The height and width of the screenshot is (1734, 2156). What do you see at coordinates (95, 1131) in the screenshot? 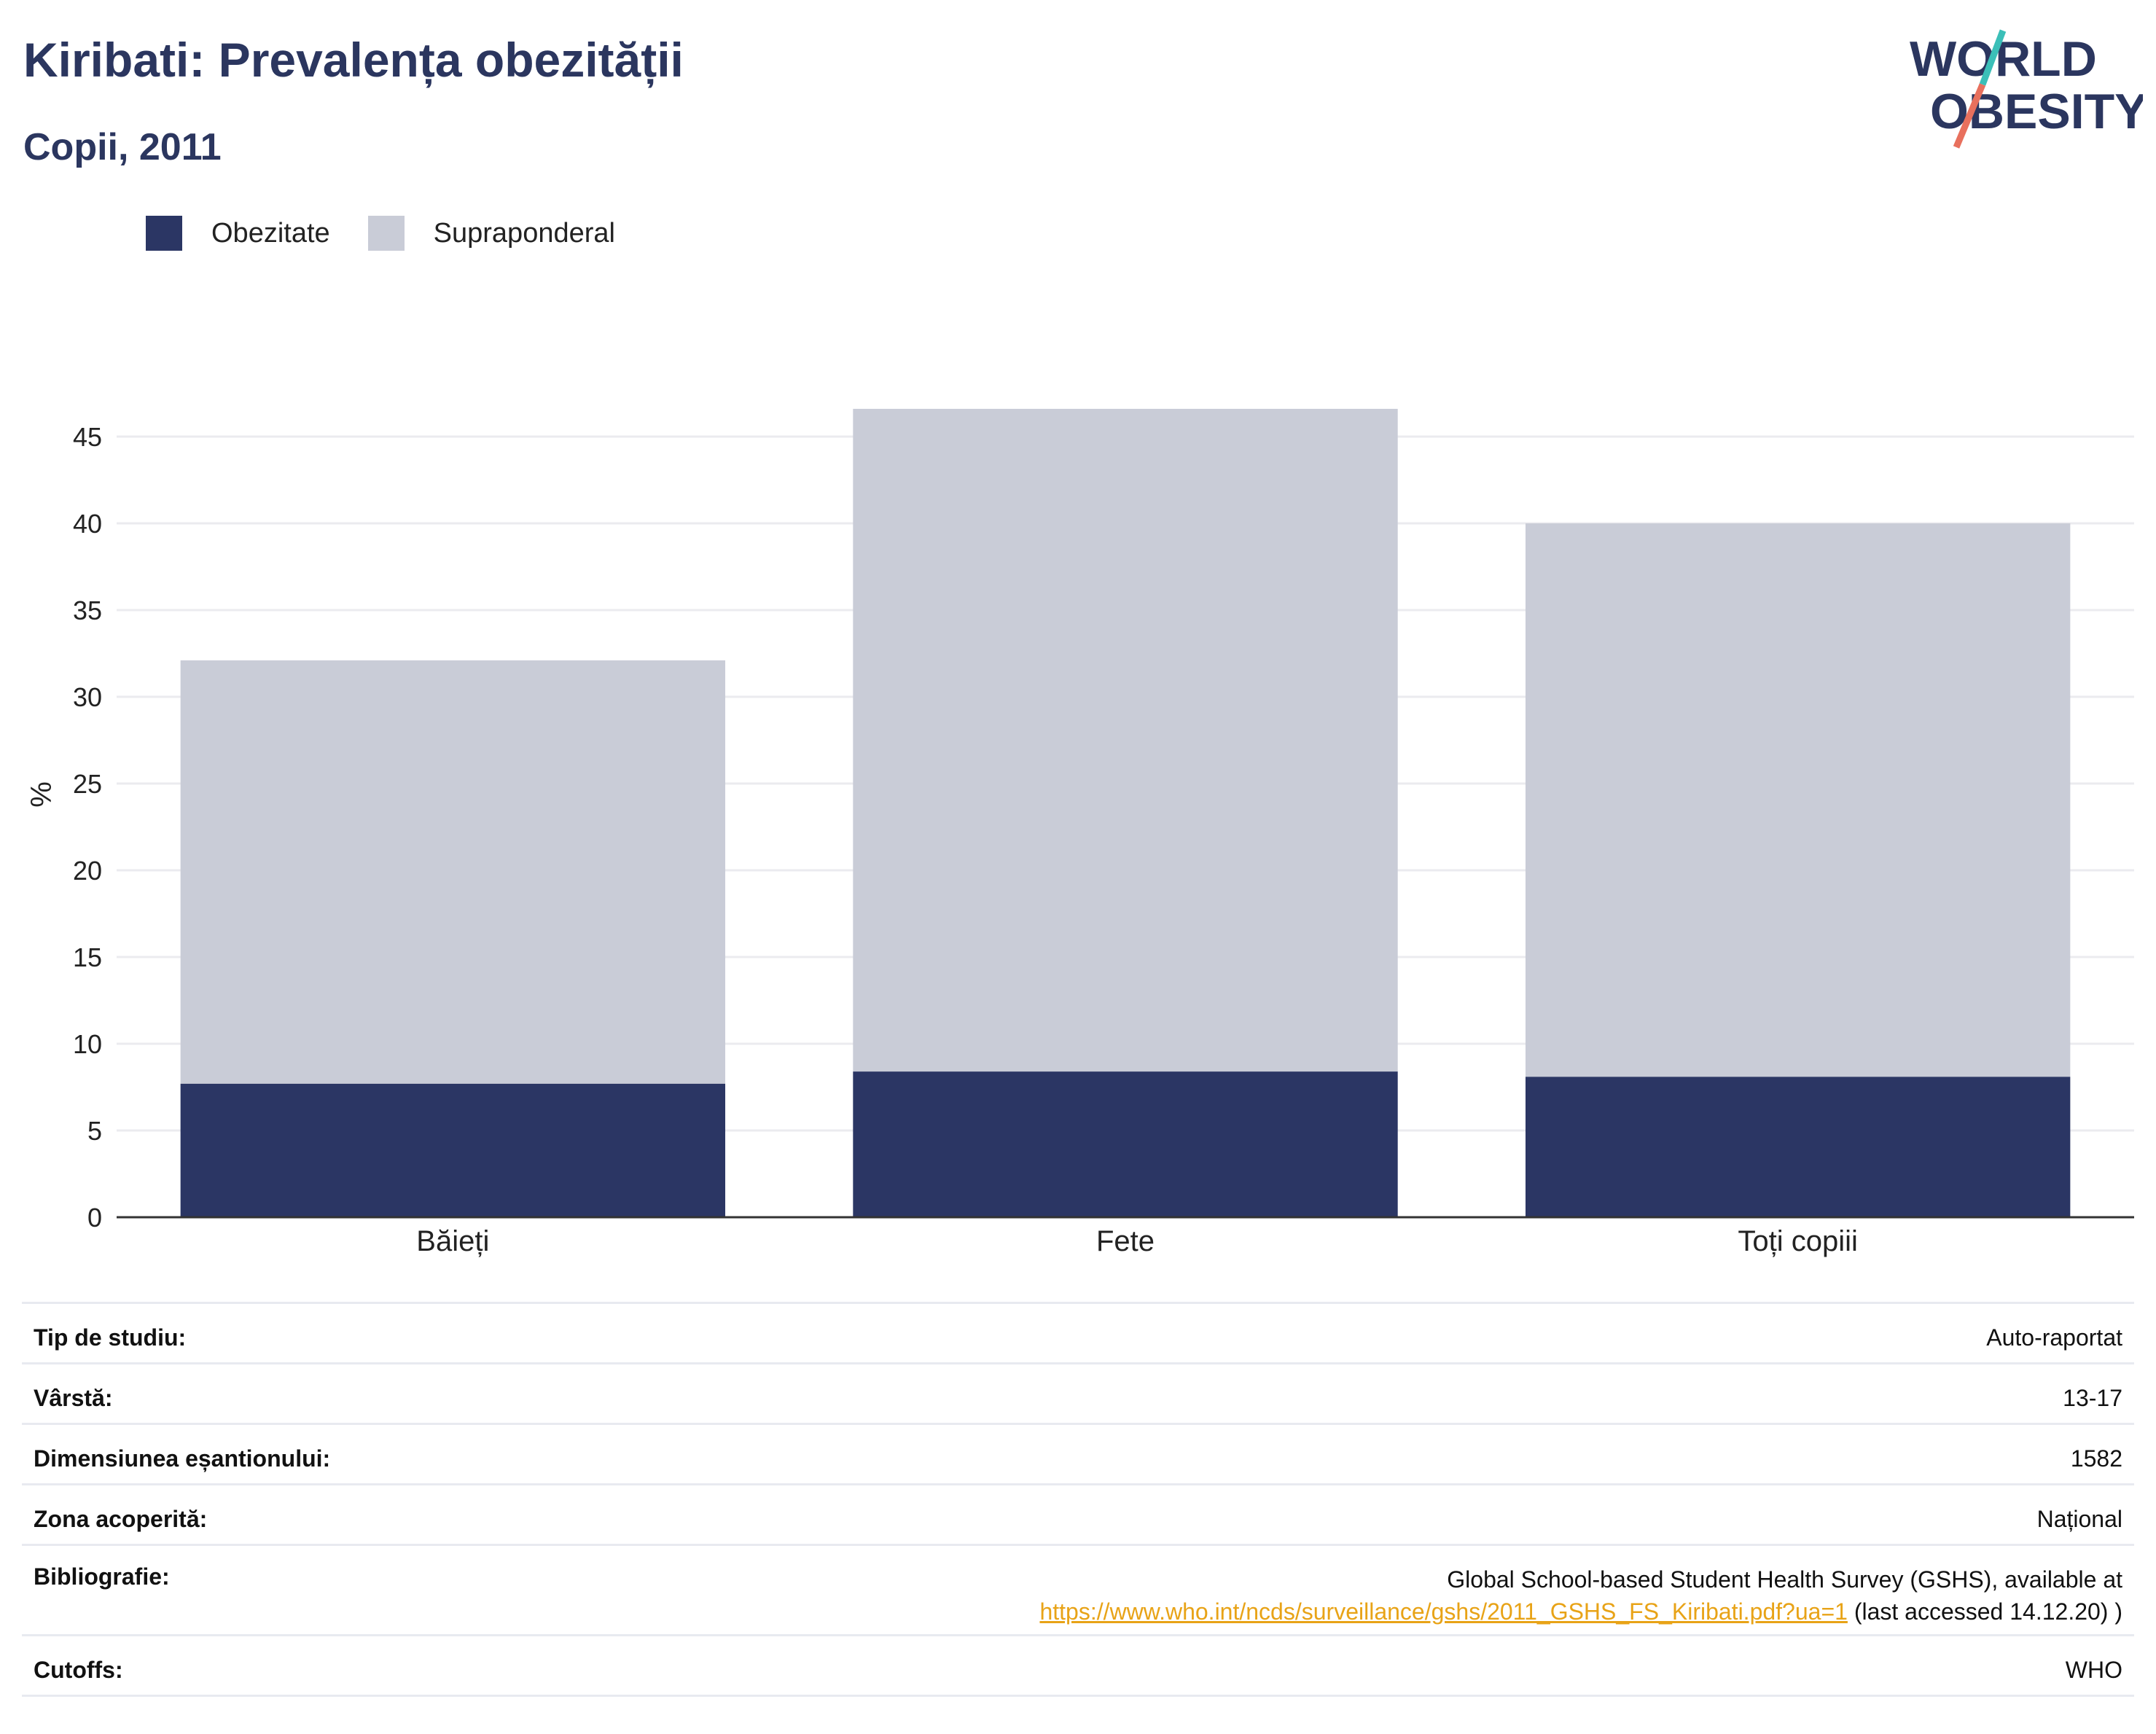
I see `y-tick-label: 5` at bounding box center [95, 1131].